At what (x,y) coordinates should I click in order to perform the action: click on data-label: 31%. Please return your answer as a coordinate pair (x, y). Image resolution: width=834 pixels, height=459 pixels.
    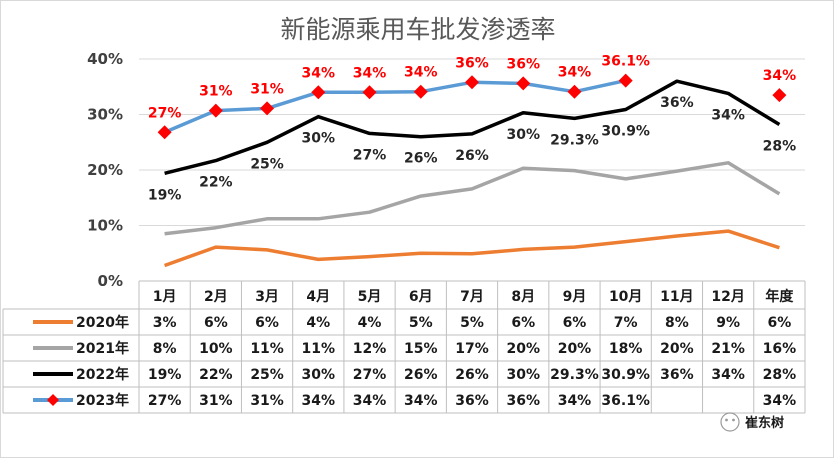
    Looking at the image, I should click on (216, 92).